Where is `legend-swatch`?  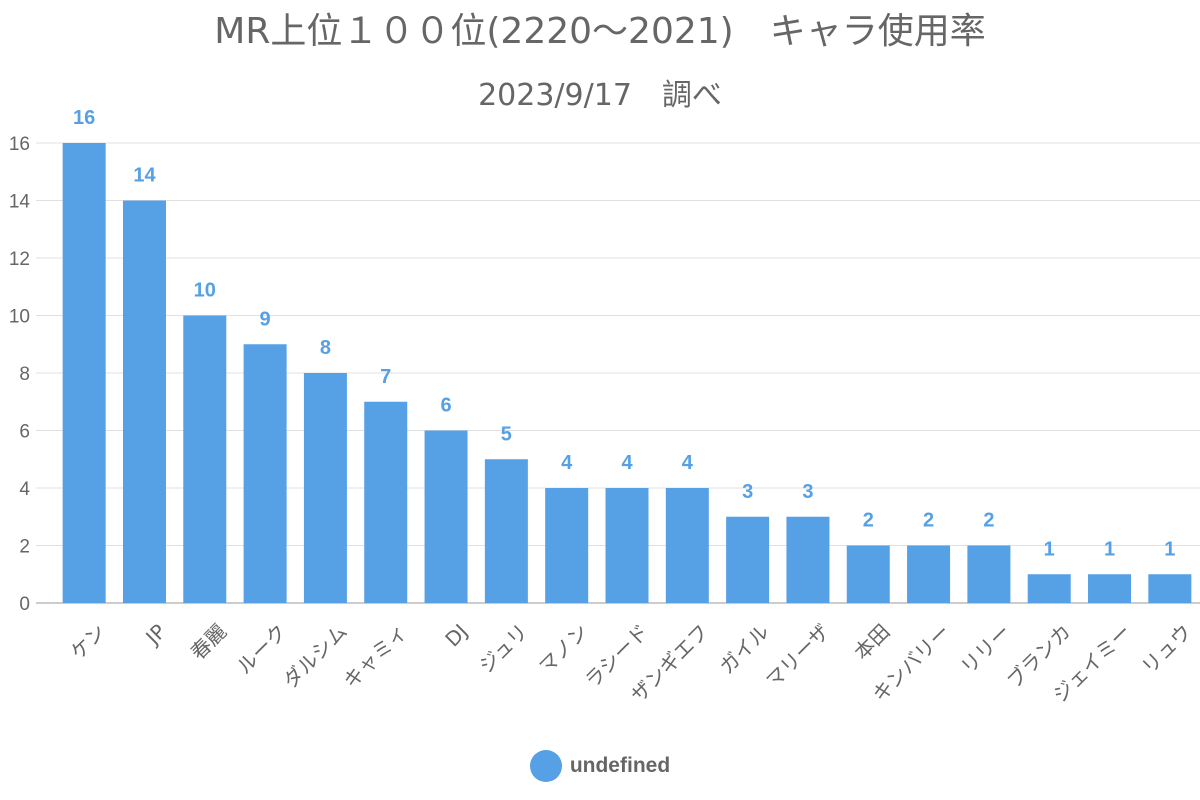 legend-swatch is located at coordinates (545, 766).